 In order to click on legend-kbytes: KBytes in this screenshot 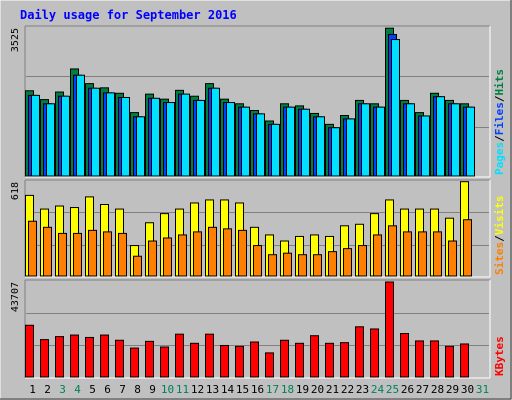, I will do `click(499, 356)`.